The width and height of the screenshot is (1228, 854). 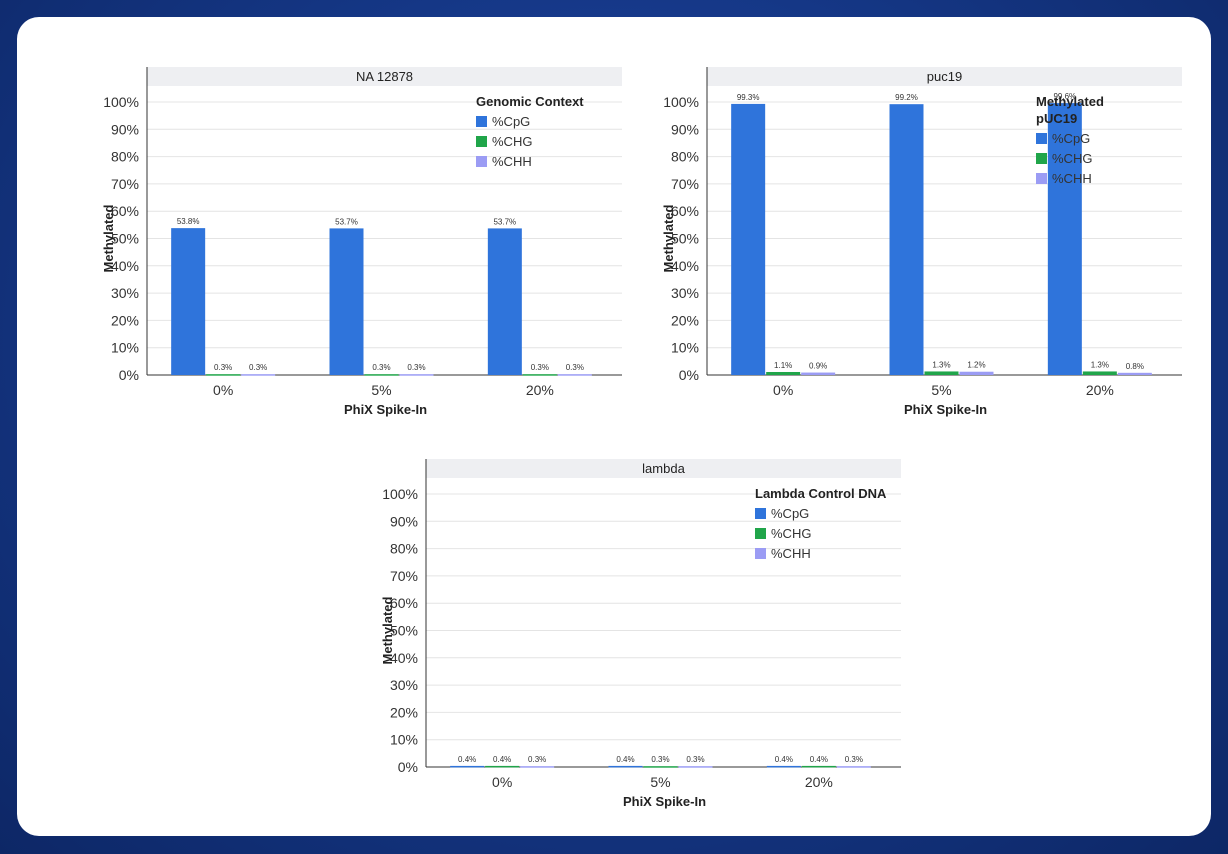 What do you see at coordinates (125, 211) in the screenshot?
I see `y-tick-label: 60%` at bounding box center [125, 211].